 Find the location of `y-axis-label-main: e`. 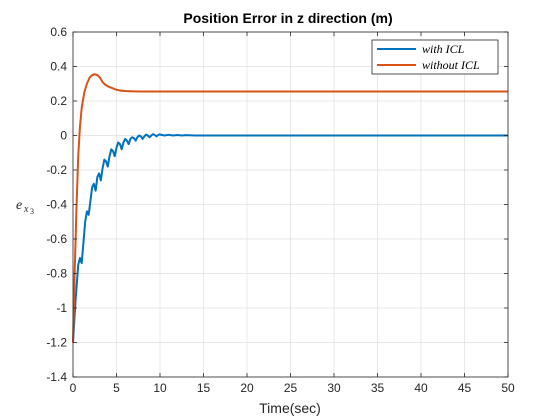

y-axis-label-main: e is located at coordinates (19, 205).